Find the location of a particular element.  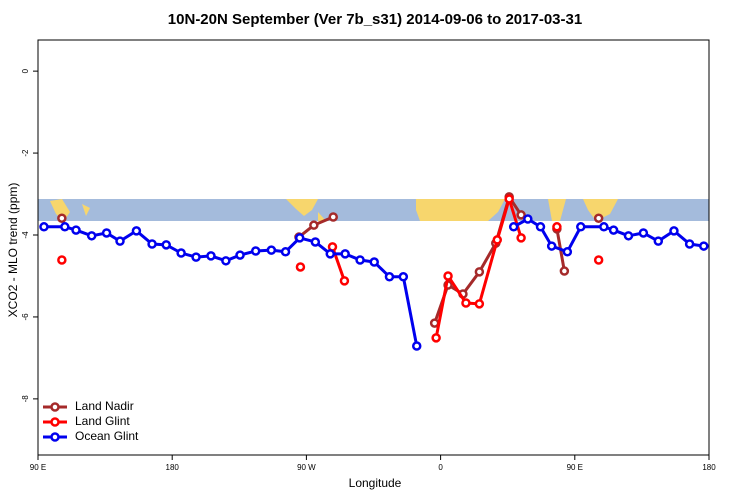

y-tick-label: 0 is located at coordinates (25, 70).